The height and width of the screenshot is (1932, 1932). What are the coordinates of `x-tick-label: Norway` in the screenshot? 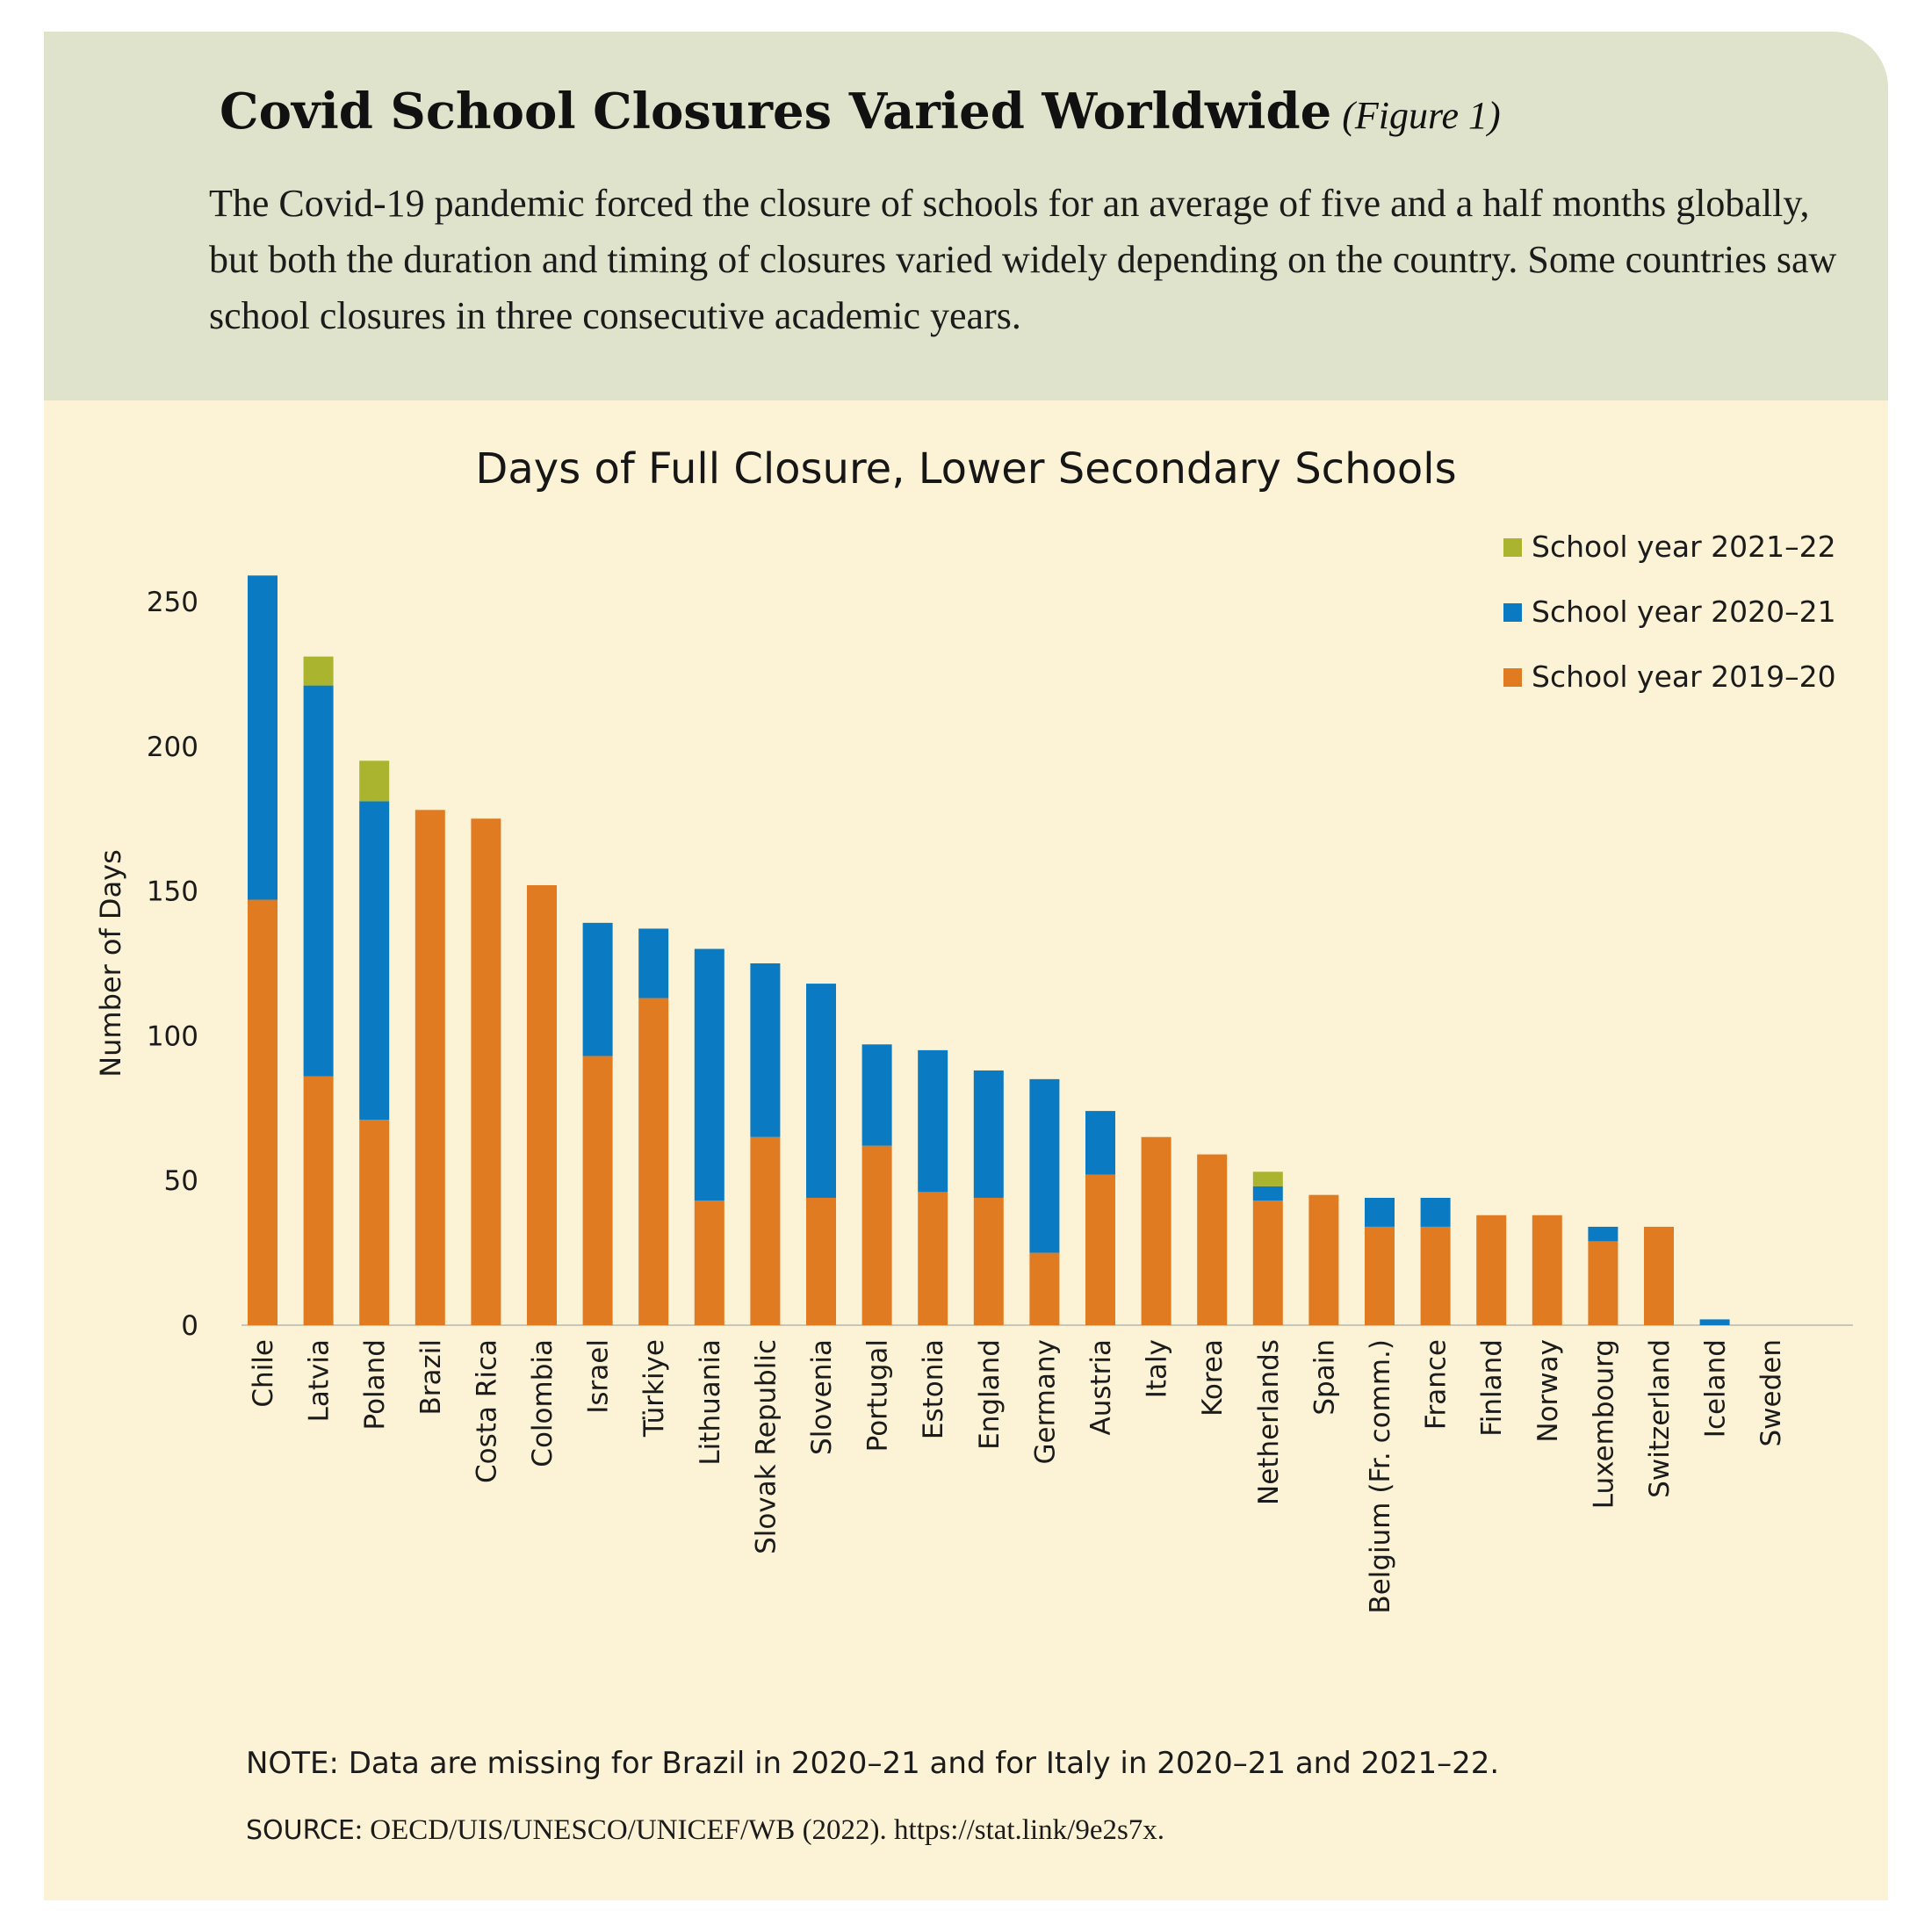 It's located at (1548, 1391).